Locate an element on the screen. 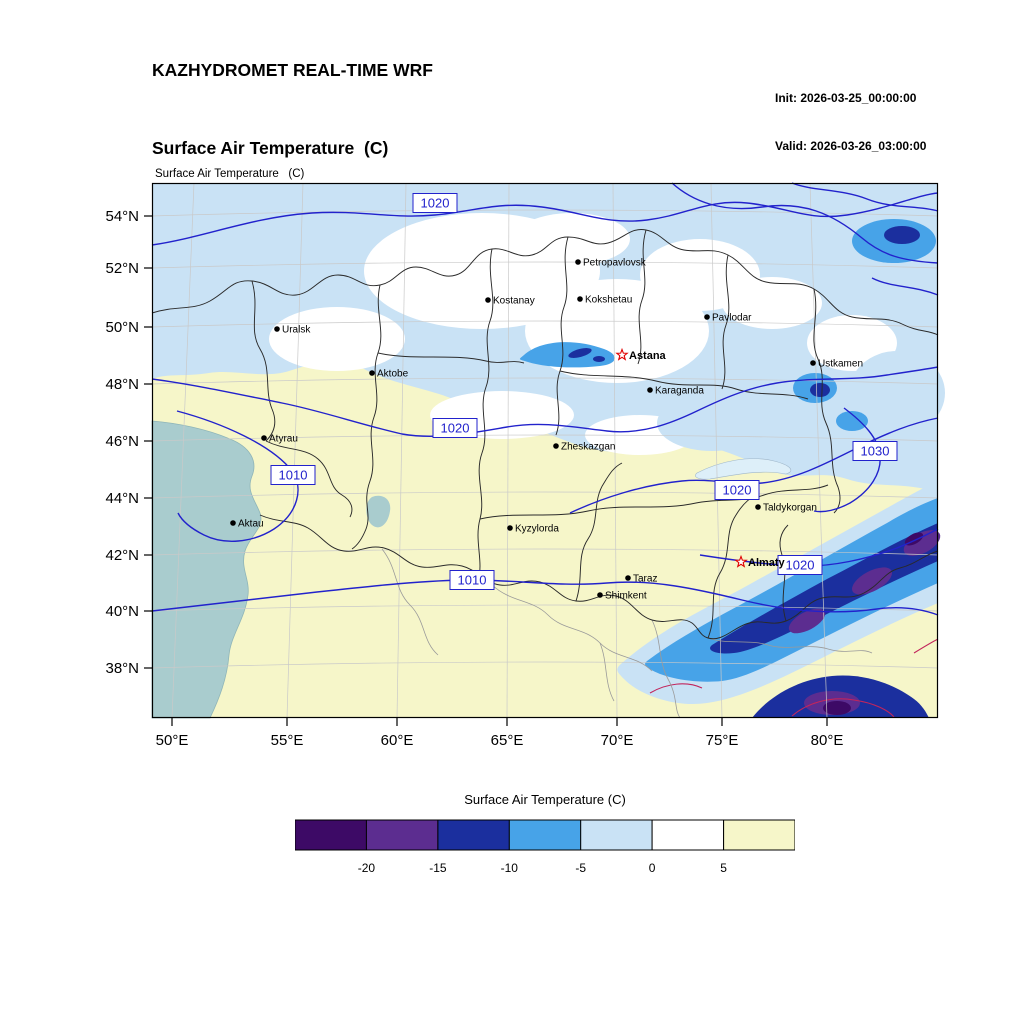  capital-marker: Astana is located at coordinates (641, 354).